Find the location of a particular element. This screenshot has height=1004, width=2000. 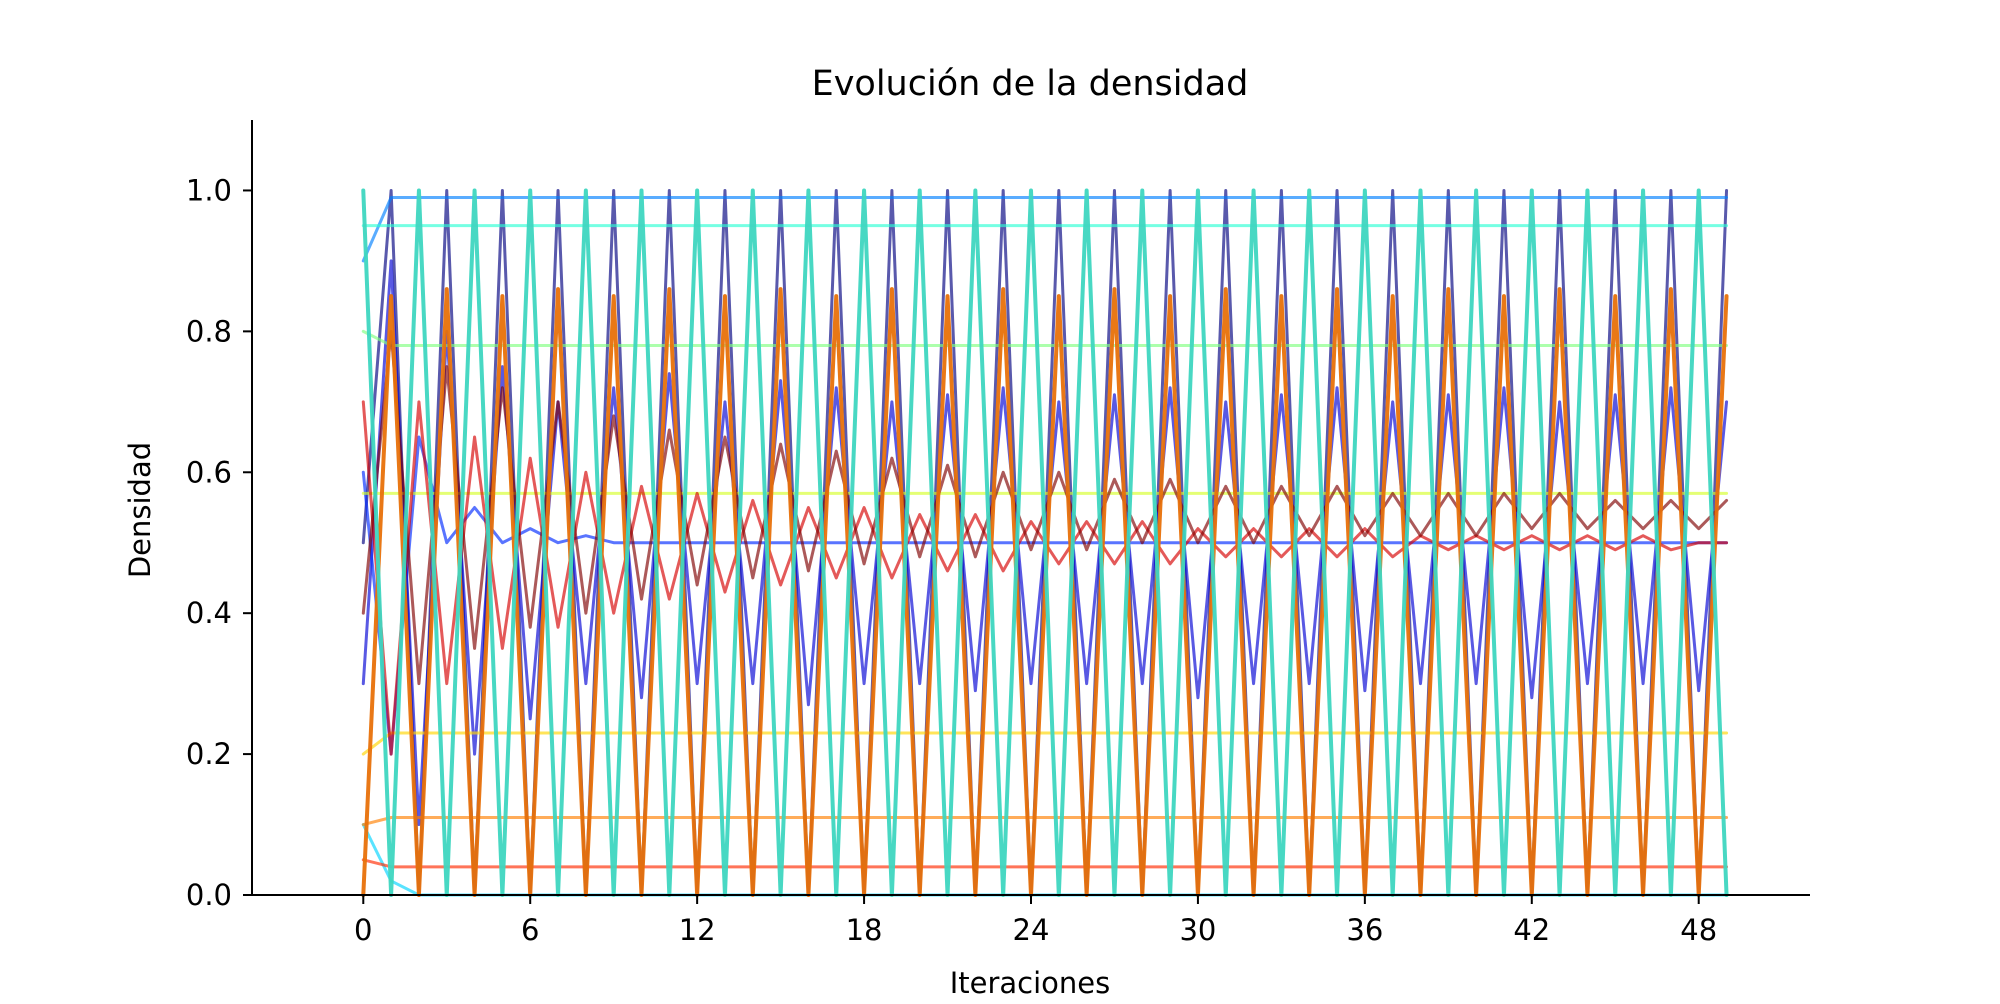

x-axis-label: Iteraciones is located at coordinates (1030, 983).